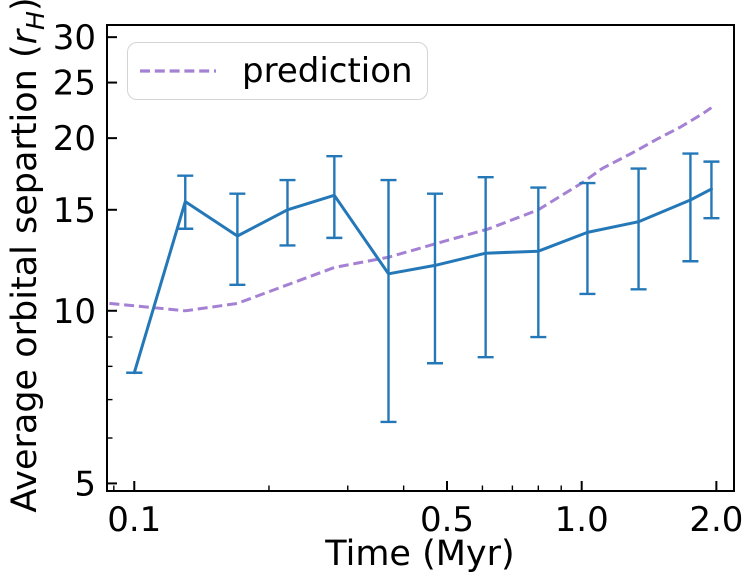  Describe the element at coordinates (74, 312) in the screenshot. I see `y-tick-label: 10` at that location.